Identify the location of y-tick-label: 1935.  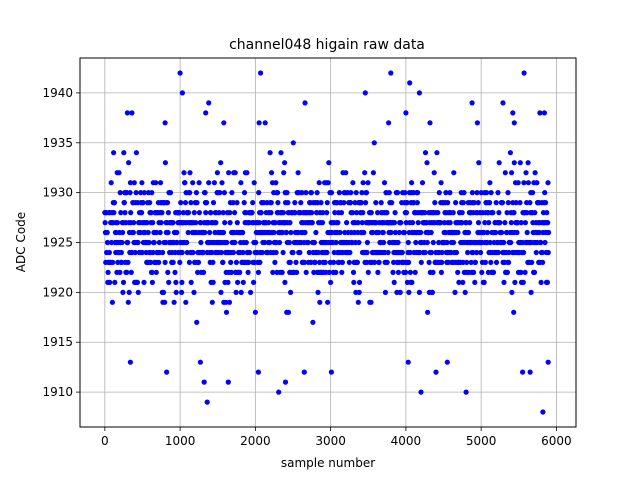
(57, 143).